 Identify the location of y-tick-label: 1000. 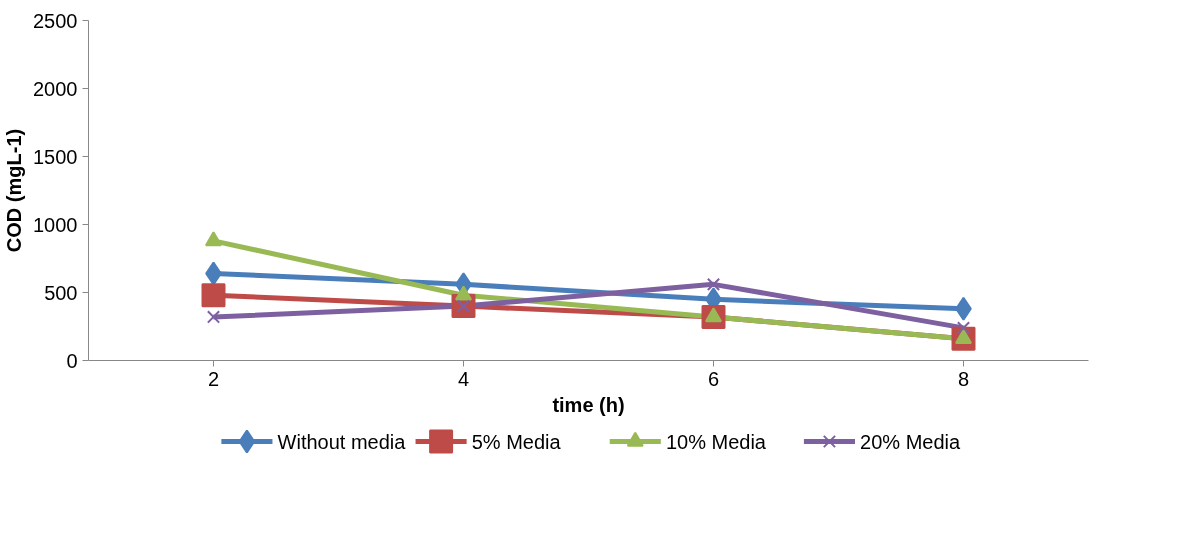
(55, 224).